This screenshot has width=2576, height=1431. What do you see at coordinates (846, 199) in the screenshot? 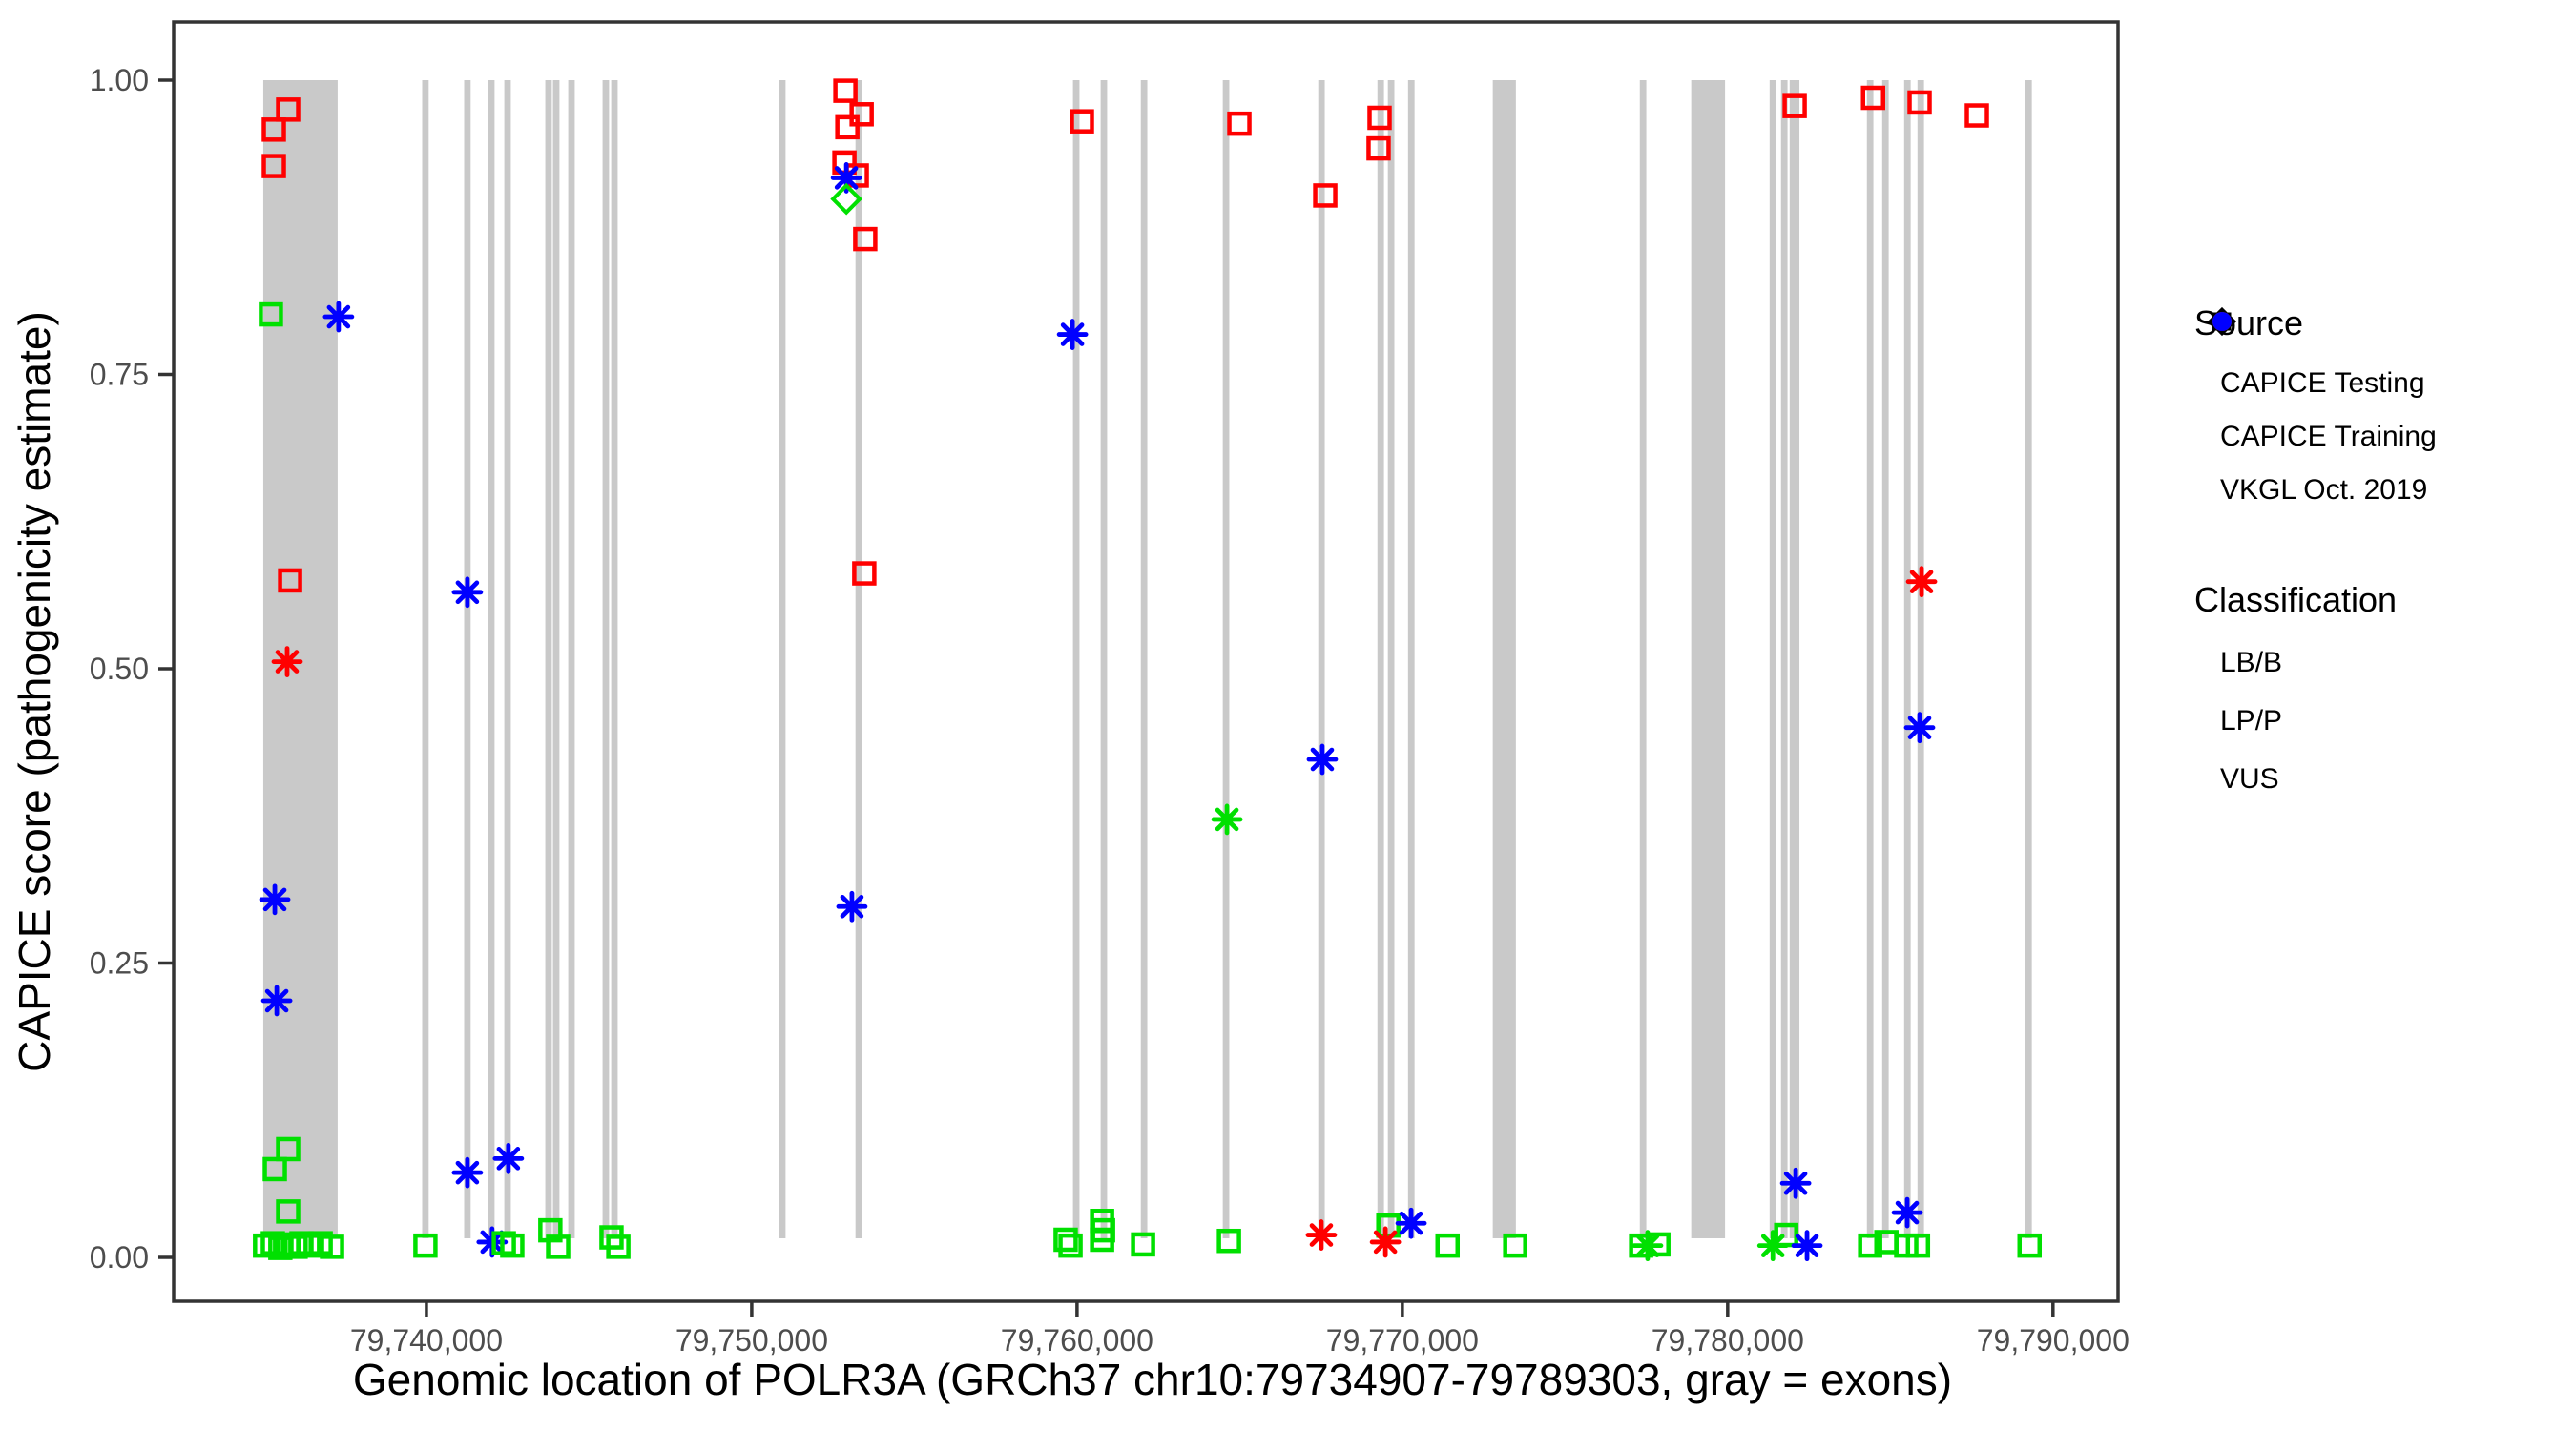
I see `point-diamond-open` at bounding box center [846, 199].